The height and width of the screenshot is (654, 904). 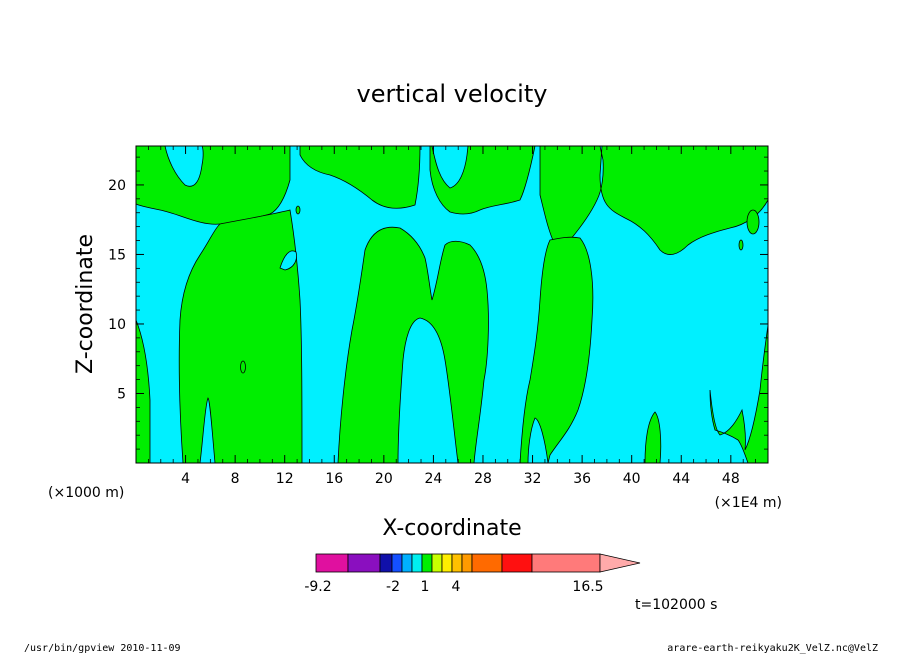 I want to click on colorbar, so click(x=478, y=563).